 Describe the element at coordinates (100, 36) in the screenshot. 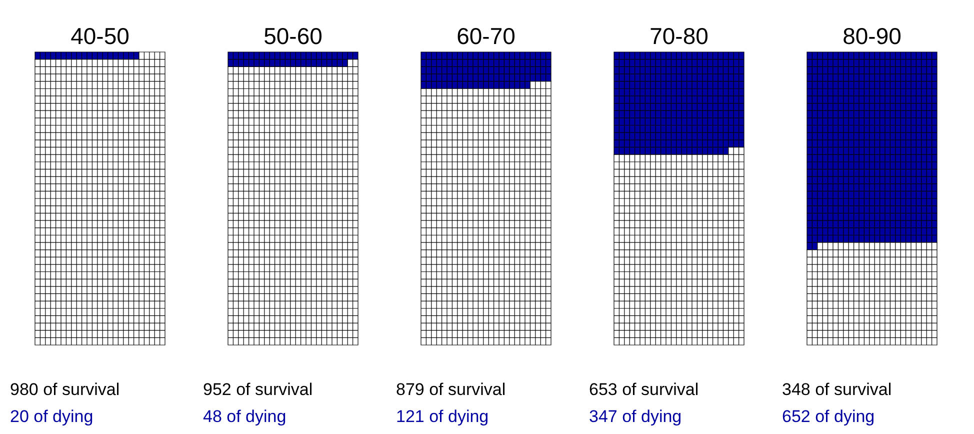

I see `category-label: 40-50` at that location.